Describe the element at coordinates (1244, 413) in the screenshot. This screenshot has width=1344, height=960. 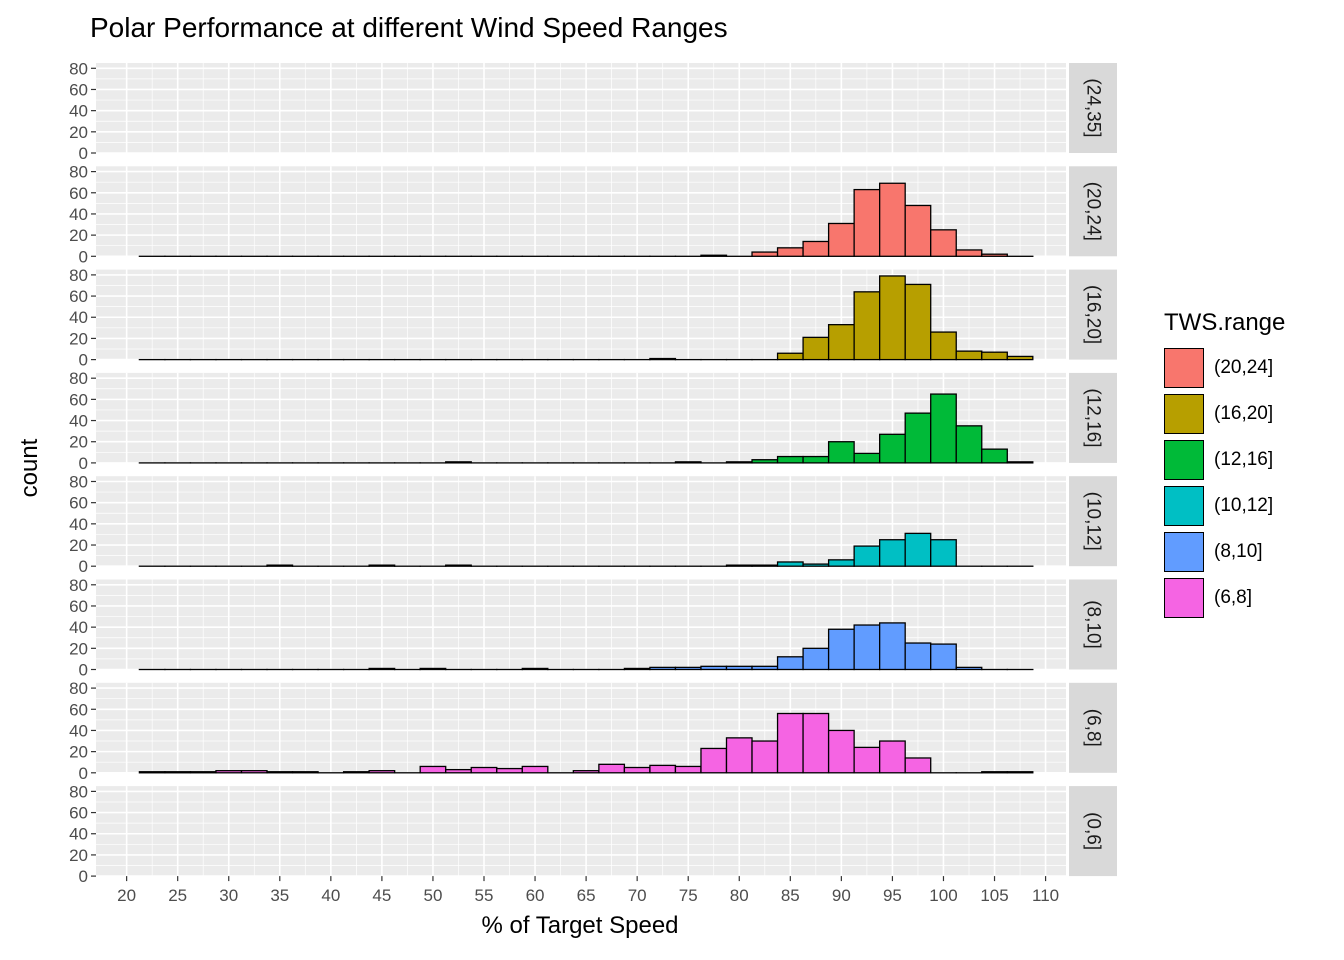
I see `legend-label: (16,20]` at that location.